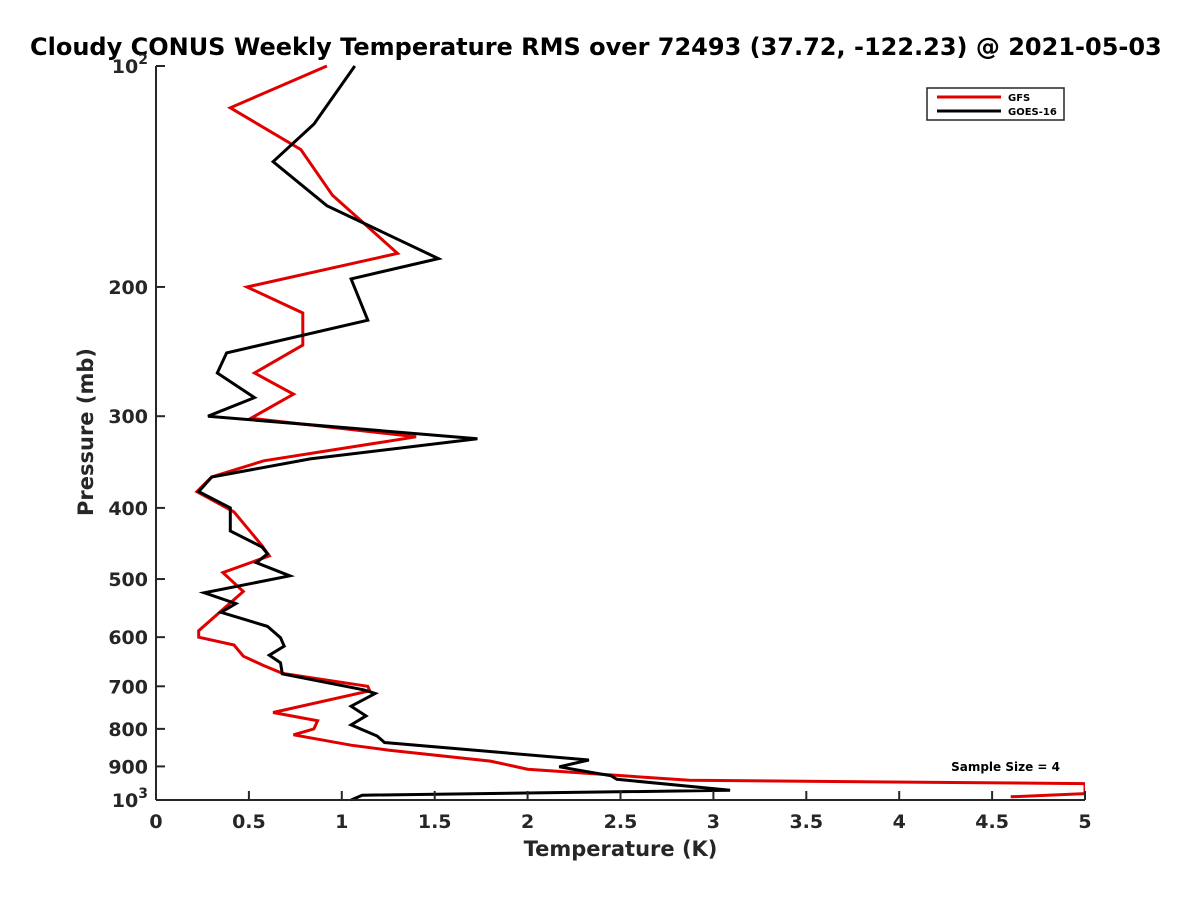 Image resolution: width=1200 pixels, height=900 pixels. What do you see at coordinates (713, 822) in the screenshot?
I see `x-tick-label: 3` at bounding box center [713, 822].